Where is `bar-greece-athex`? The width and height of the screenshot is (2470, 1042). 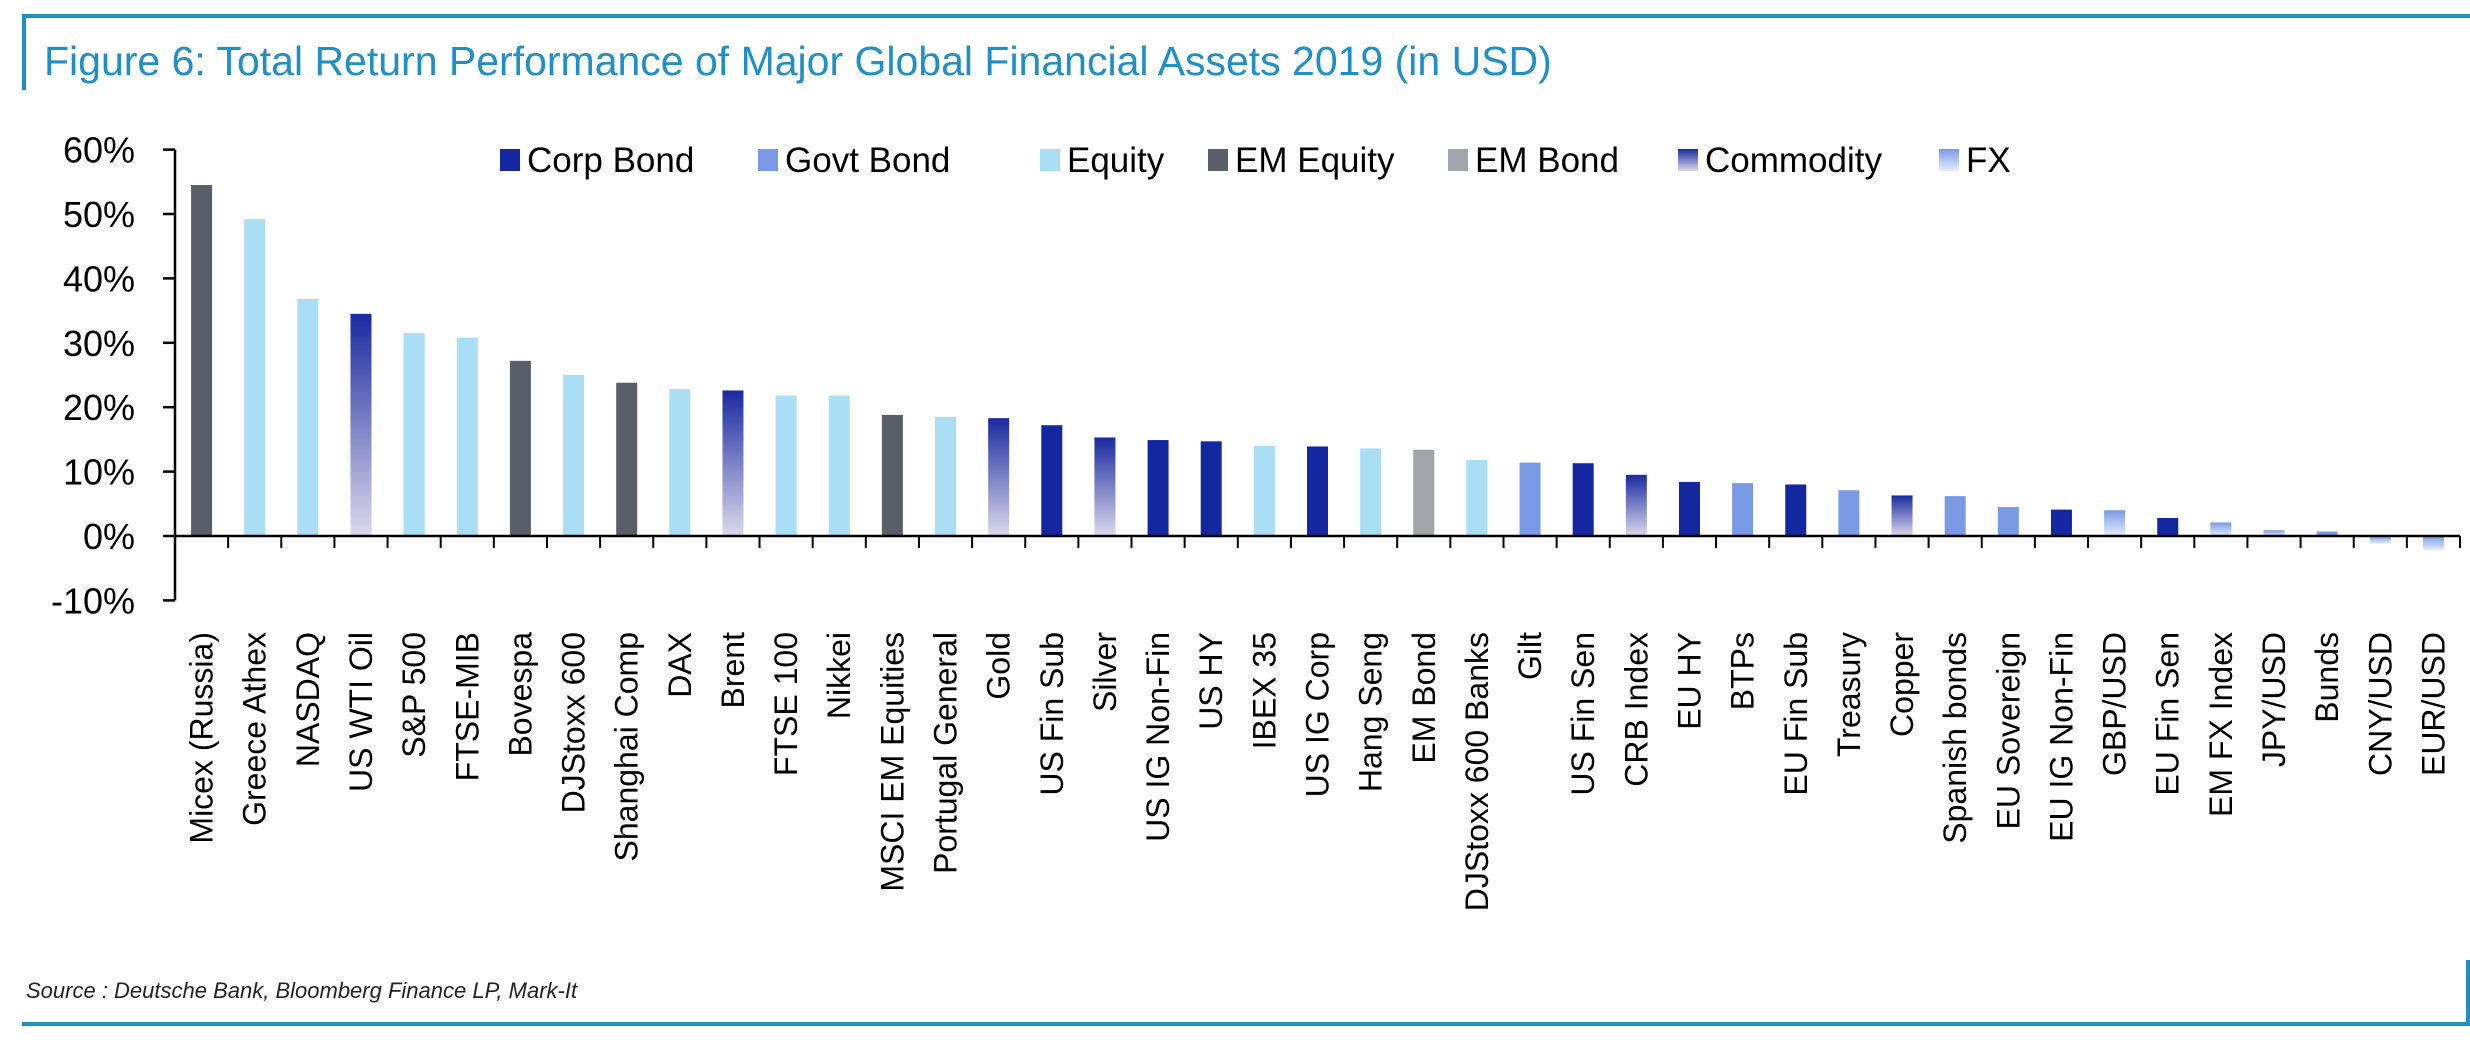 bar-greece-athex is located at coordinates (255, 378).